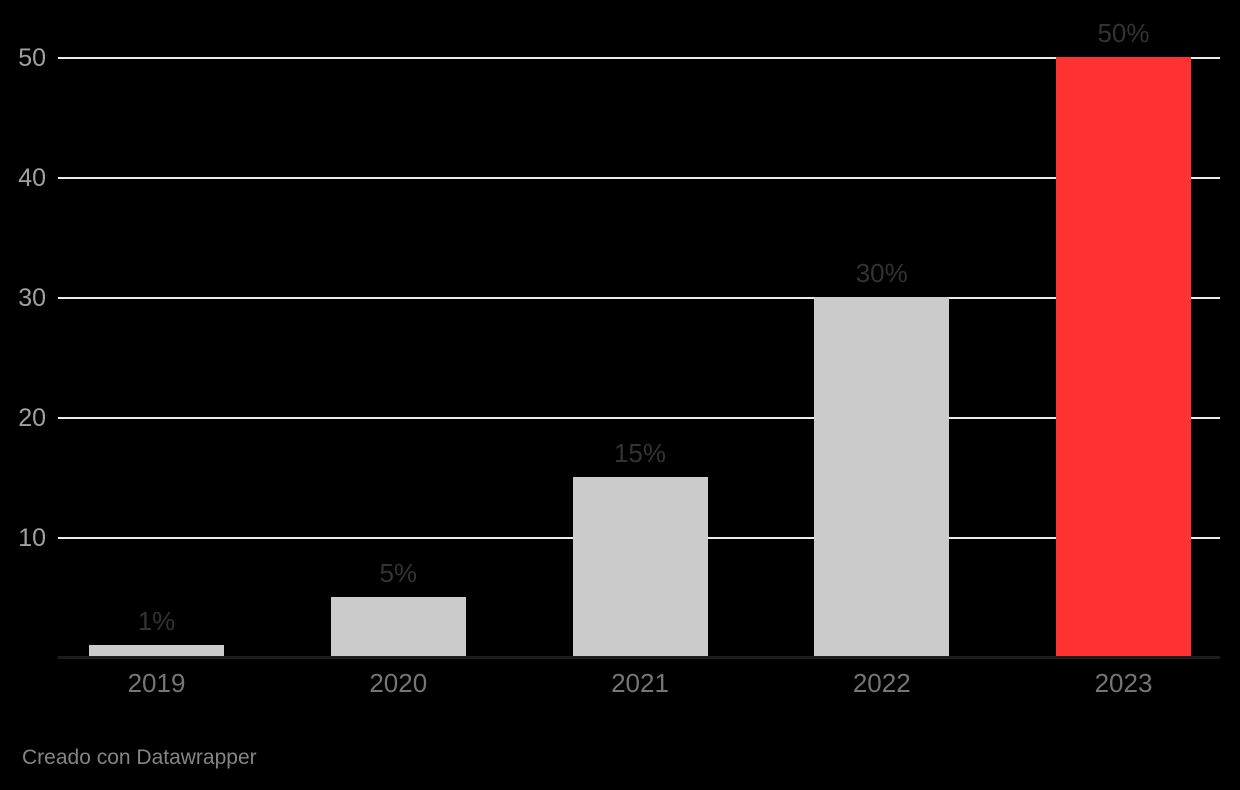  Describe the element at coordinates (32, 58) in the screenshot. I see `y-tick-label: 50` at that location.